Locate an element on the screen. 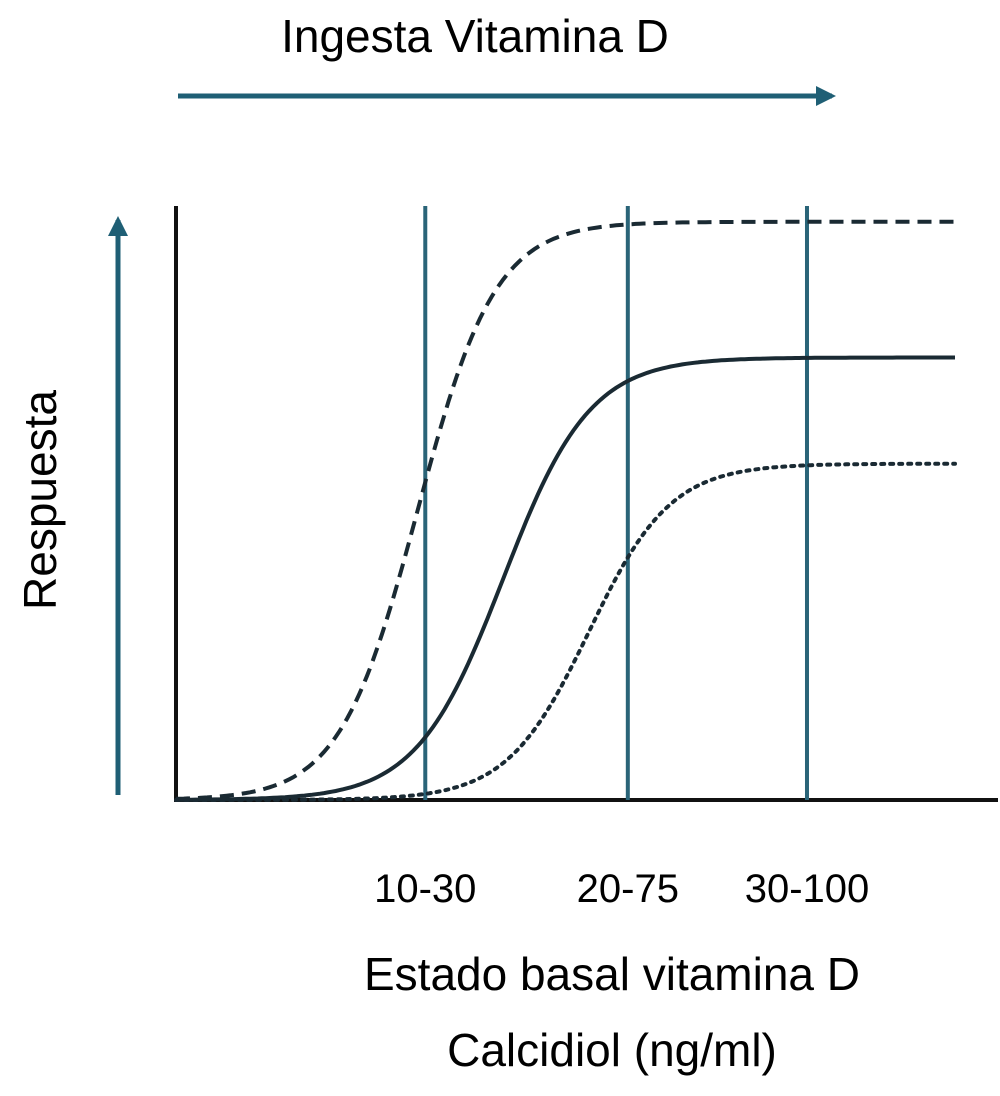 This screenshot has width=1000, height=1096. range-labels: 10-30 20-75 30-100 is located at coordinates (621, 889).